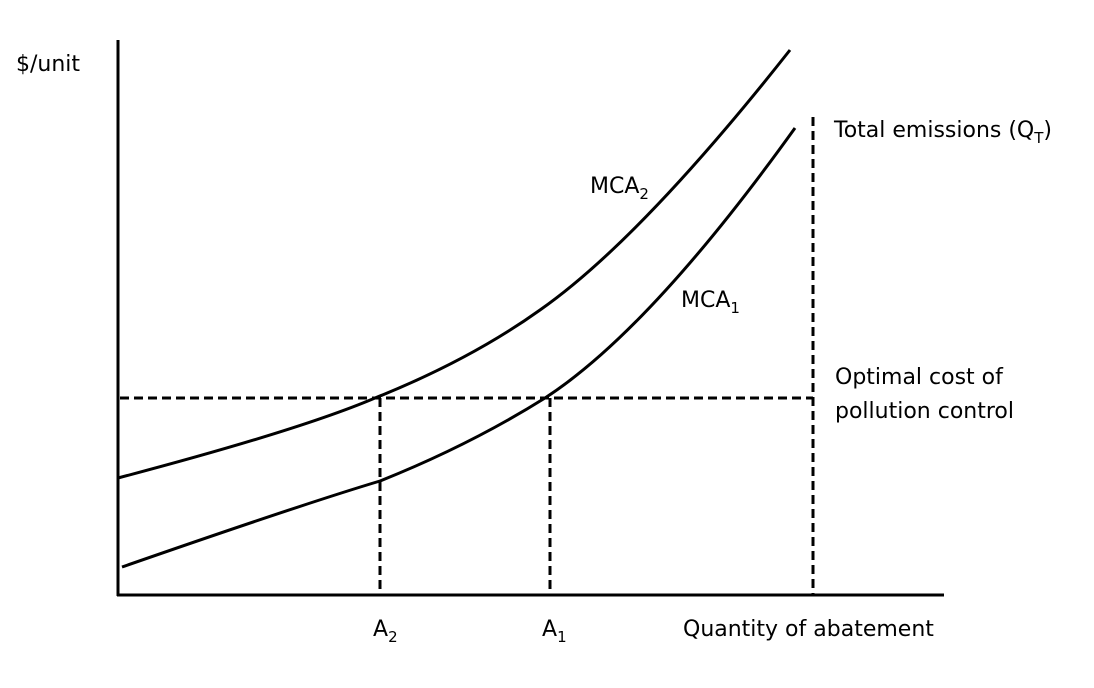 The width and height of the screenshot is (1094, 688). Describe the element at coordinates (614, 186) in the screenshot. I see `mca2-label-base: MCA` at that location.